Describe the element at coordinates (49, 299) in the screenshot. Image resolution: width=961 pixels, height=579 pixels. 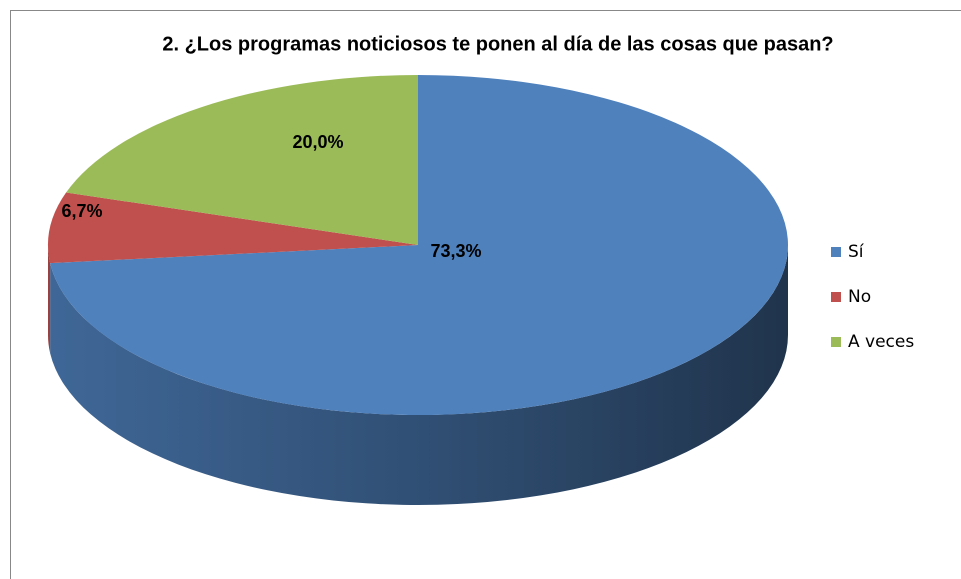
I see `slice-side` at that location.